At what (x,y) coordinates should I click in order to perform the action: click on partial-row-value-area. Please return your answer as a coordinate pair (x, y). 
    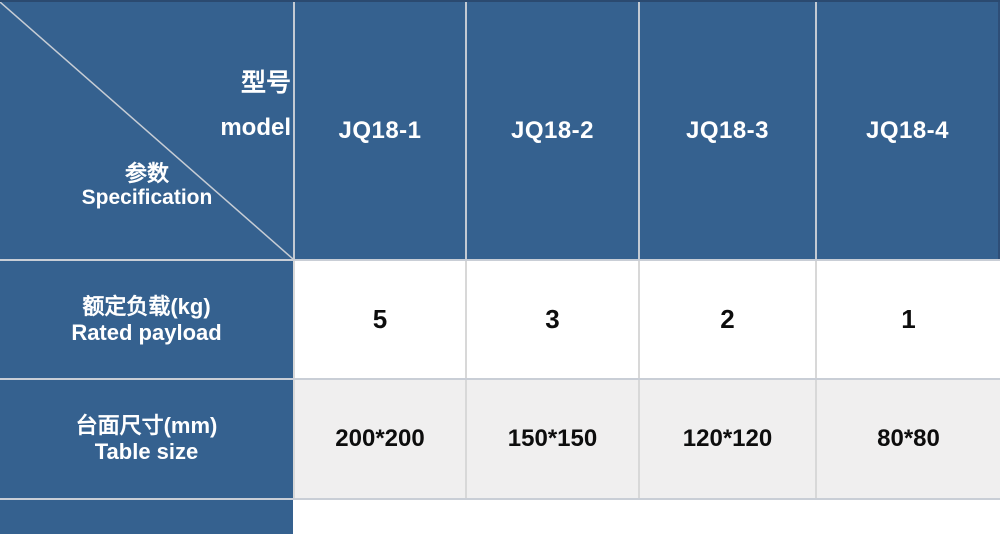
    Looking at the image, I should click on (646, 517).